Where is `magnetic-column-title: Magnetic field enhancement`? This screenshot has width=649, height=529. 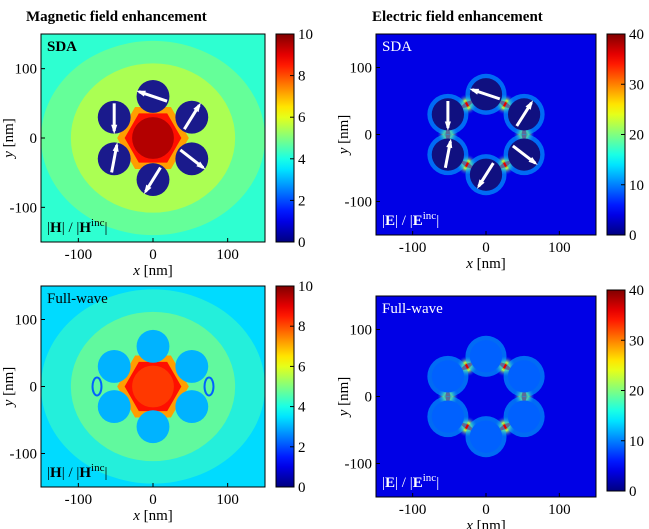 magnetic-column-title: Magnetic field enhancement is located at coordinates (116, 17).